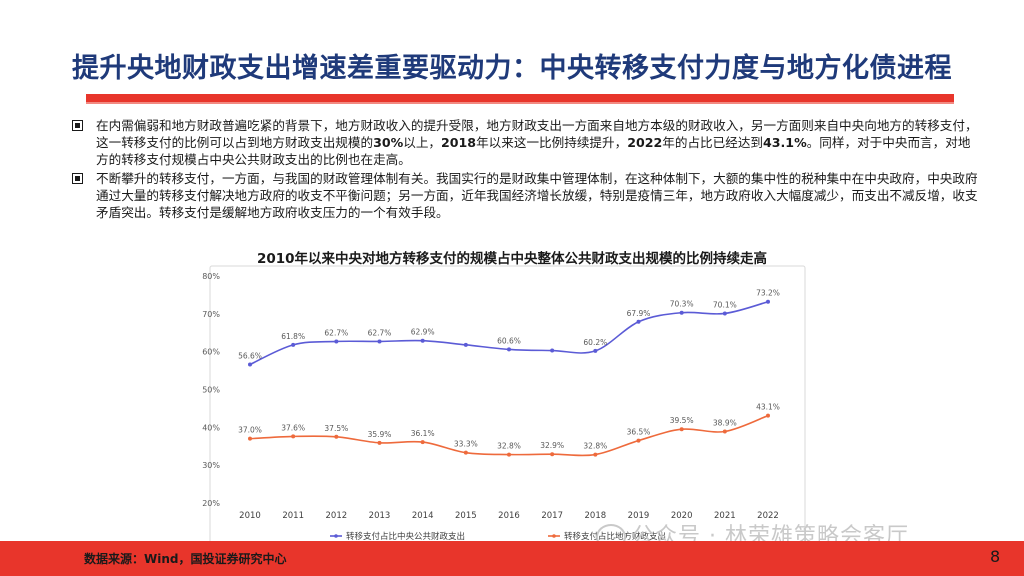  What do you see at coordinates (185, 559) in the screenshot?
I see `data-source: 数据来源：Wind，国投证券研究中心` at bounding box center [185, 559].